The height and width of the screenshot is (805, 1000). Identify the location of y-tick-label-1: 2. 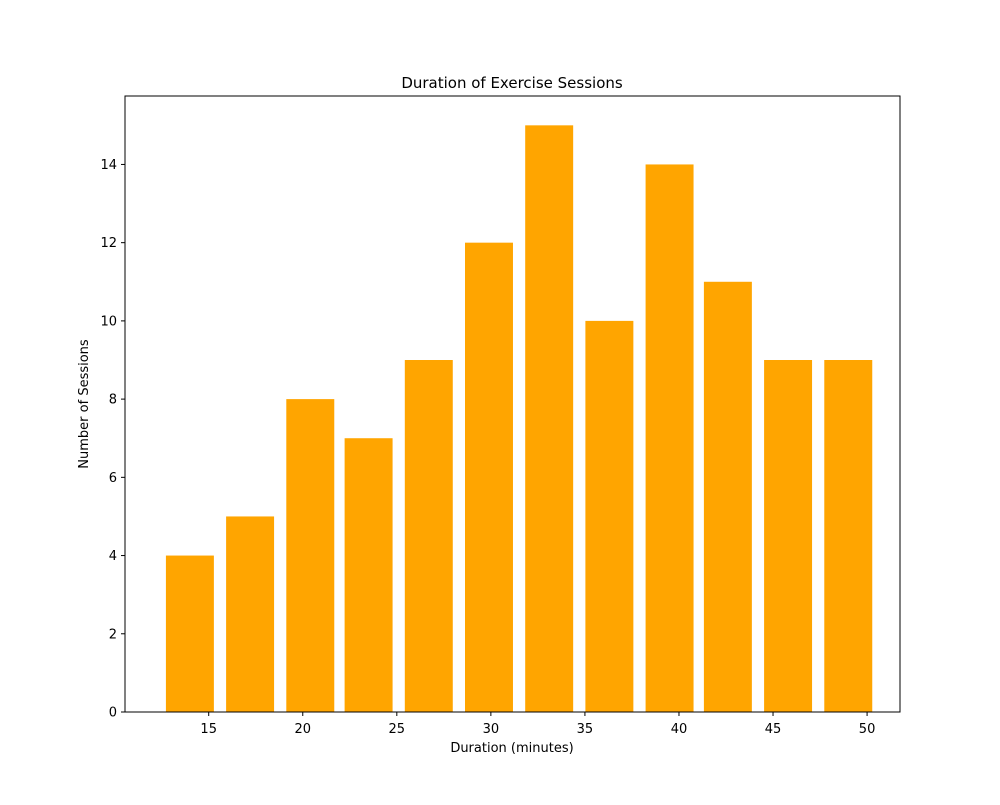
(113, 634).